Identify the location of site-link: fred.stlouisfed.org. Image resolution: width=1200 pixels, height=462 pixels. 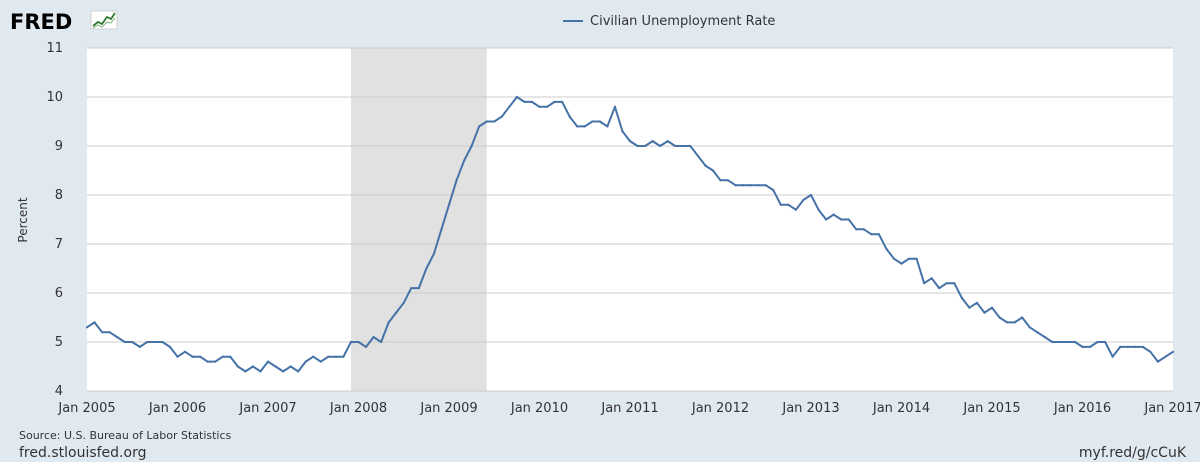
(82, 453).